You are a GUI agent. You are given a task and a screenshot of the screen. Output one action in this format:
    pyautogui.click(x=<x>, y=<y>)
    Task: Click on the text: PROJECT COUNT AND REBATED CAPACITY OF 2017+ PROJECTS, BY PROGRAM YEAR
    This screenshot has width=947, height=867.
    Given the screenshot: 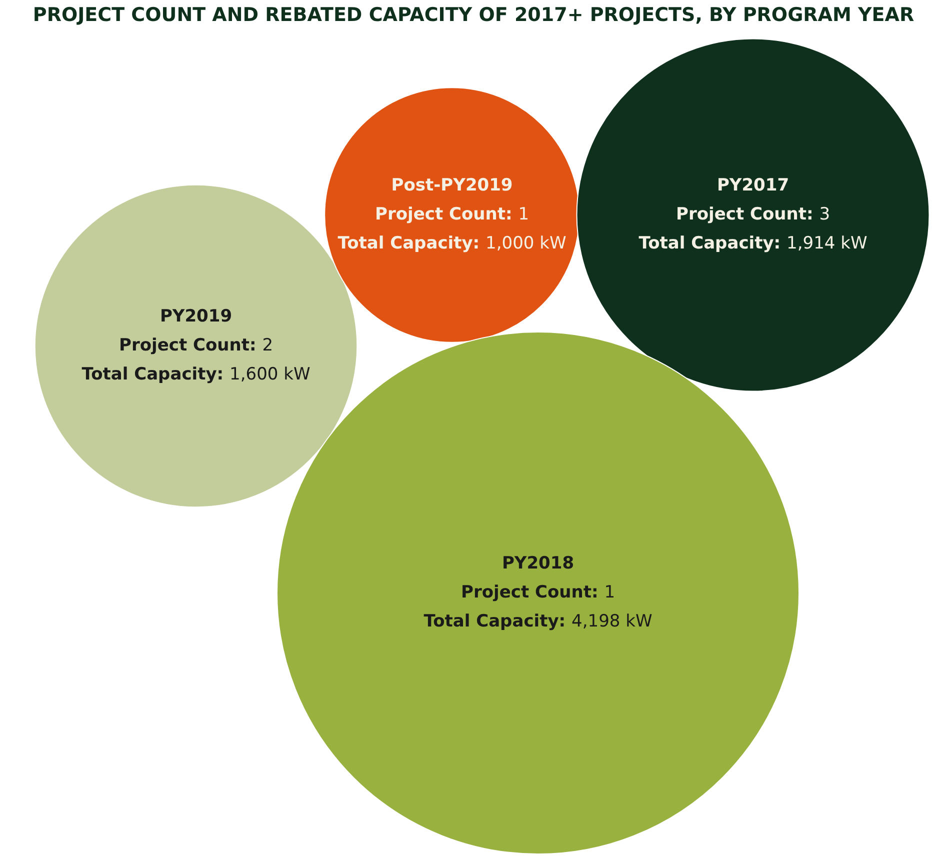 What is the action you would take?
    pyautogui.click(x=474, y=15)
    